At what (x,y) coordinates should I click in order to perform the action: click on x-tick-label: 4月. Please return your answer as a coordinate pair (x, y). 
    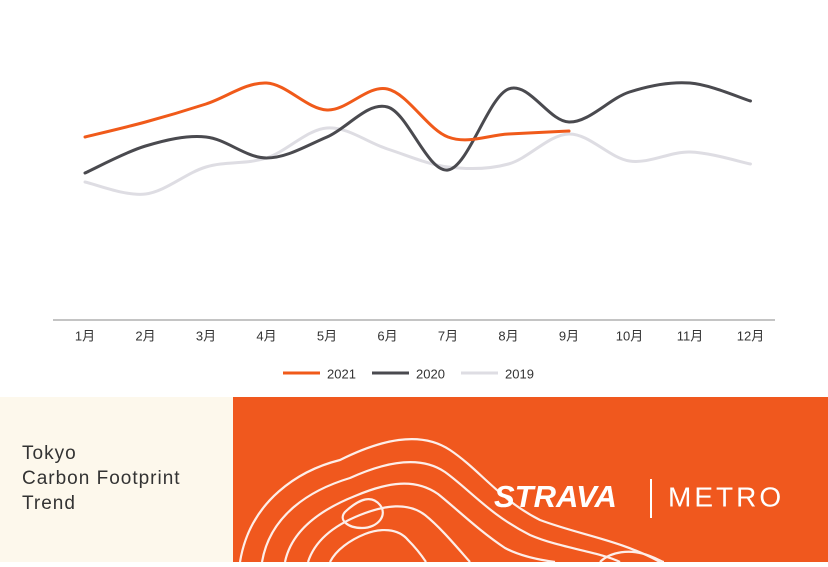
    Looking at the image, I should click on (266, 335).